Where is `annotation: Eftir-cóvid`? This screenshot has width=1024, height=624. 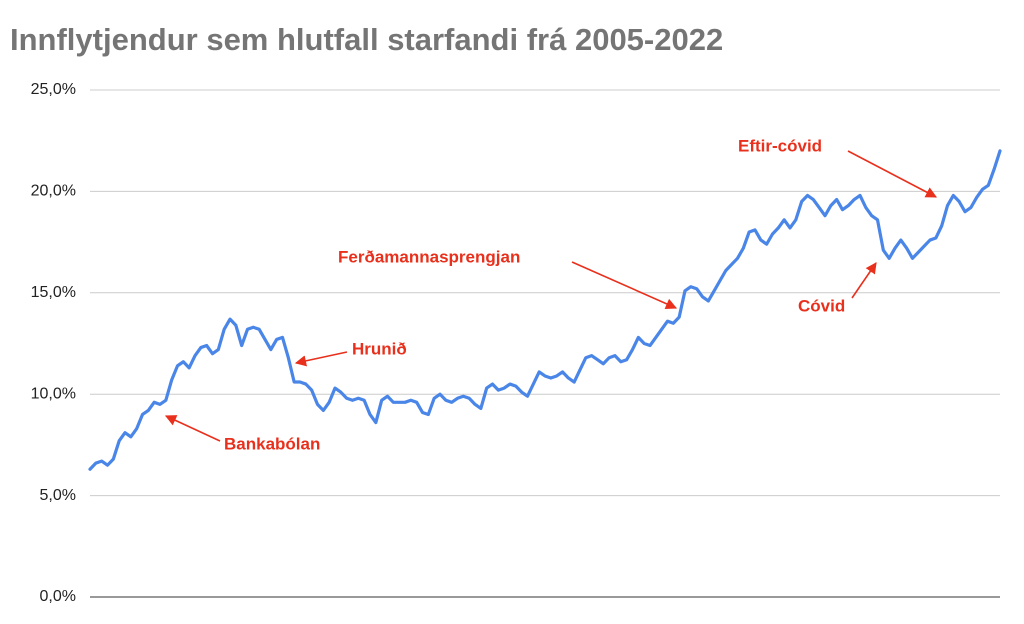 annotation: Eftir-cóvid is located at coordinates (780, 145).